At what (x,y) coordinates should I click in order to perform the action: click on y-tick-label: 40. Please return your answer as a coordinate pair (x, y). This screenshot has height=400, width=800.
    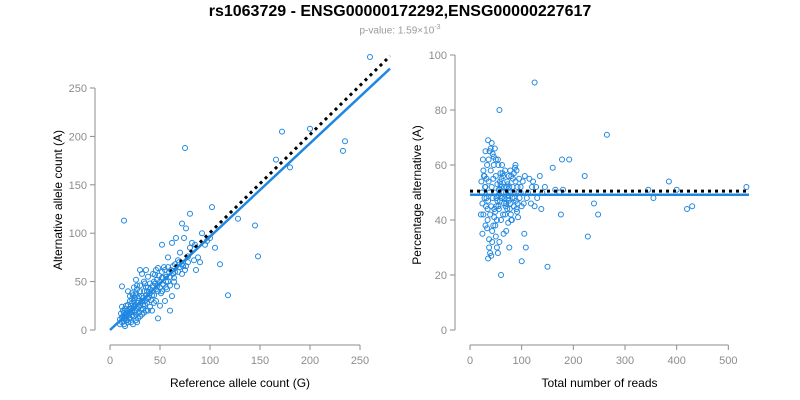
    Looking at the image, I should click on (441, 221).